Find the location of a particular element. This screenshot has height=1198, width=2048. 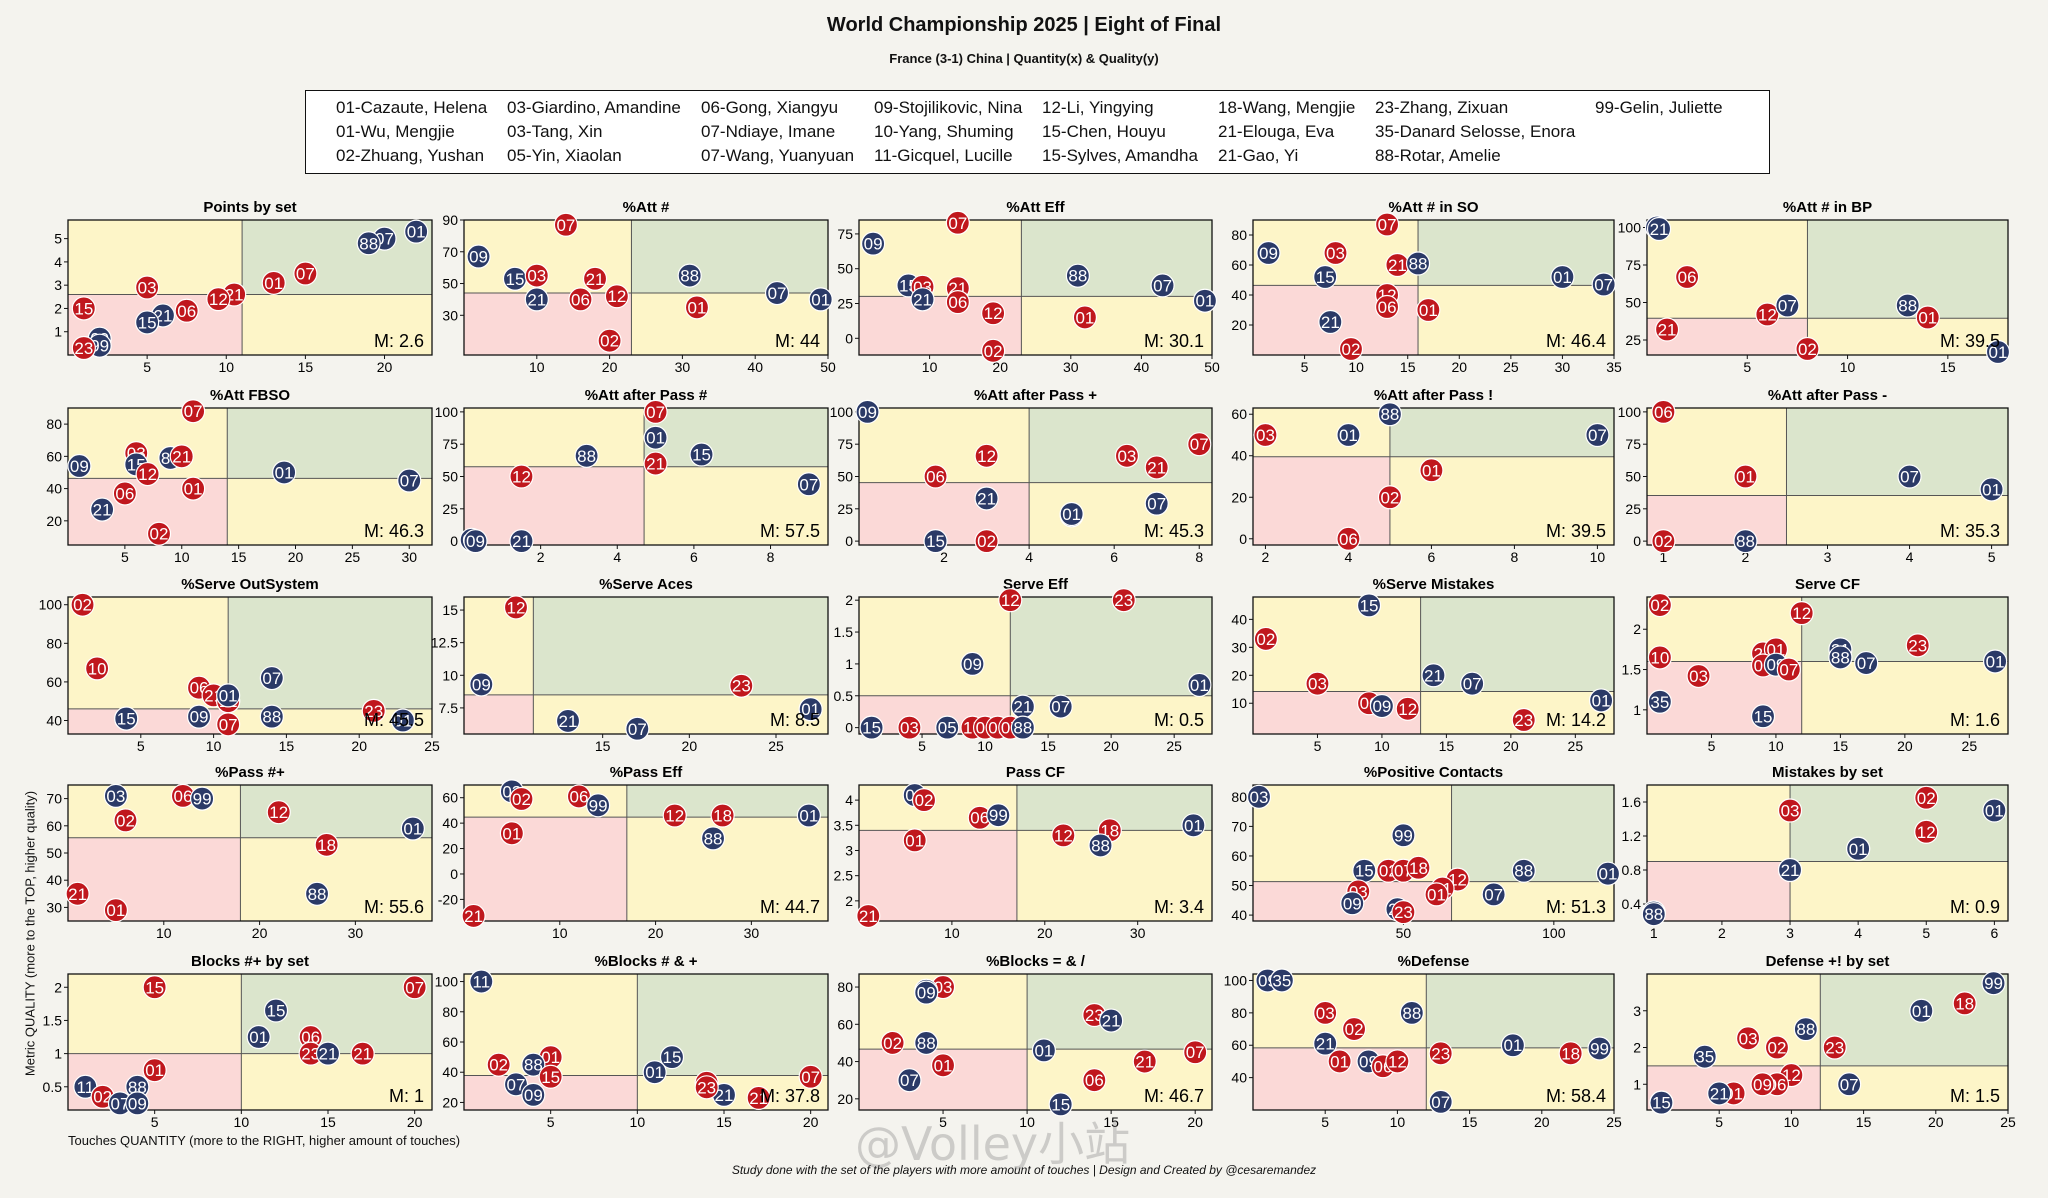

x-tick-label: 15 is located at coordinates (603, 746).